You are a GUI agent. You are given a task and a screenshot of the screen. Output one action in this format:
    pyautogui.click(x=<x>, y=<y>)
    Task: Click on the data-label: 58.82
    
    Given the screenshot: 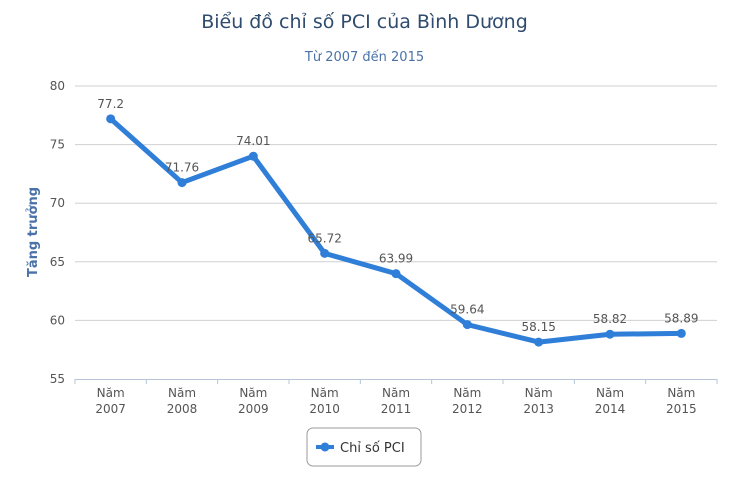 What is the action you would take?
    pyautogui.click(x=610, y=319)
    